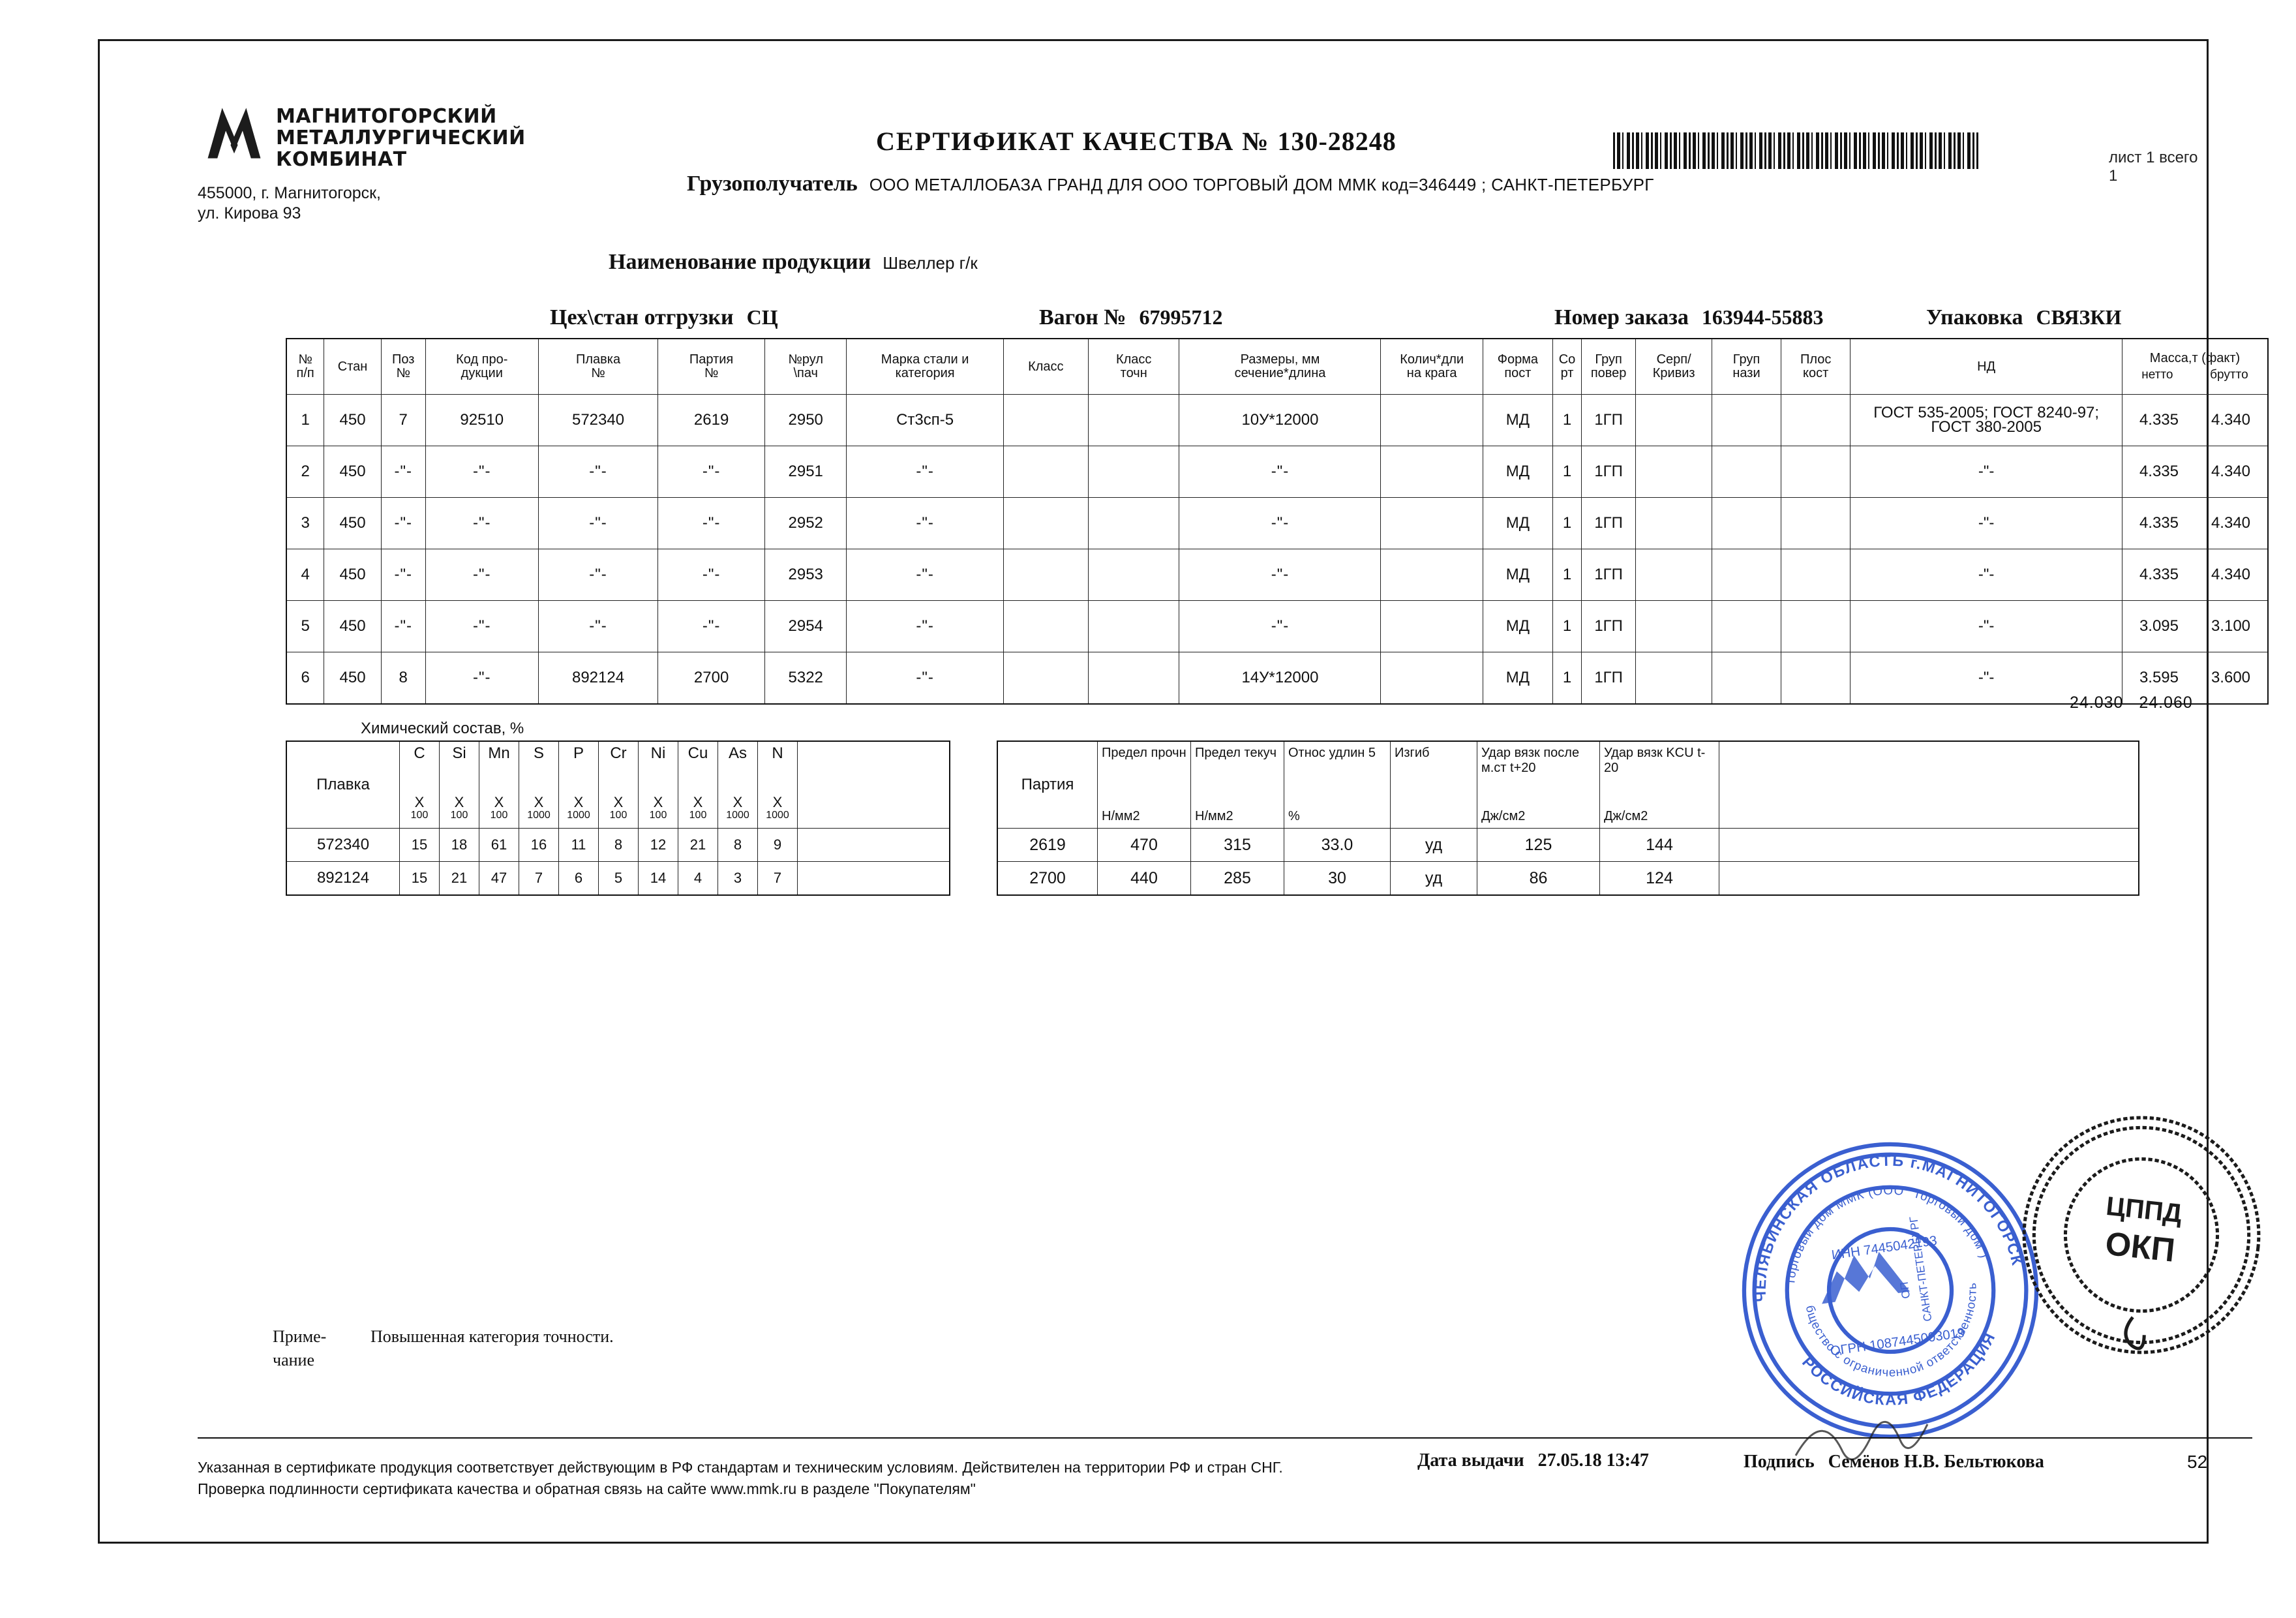 The image size is (2296, 1618). Describe the element at coordinates (1929, 879) in the screenshot. I see `mech-blank-cell` at that location.